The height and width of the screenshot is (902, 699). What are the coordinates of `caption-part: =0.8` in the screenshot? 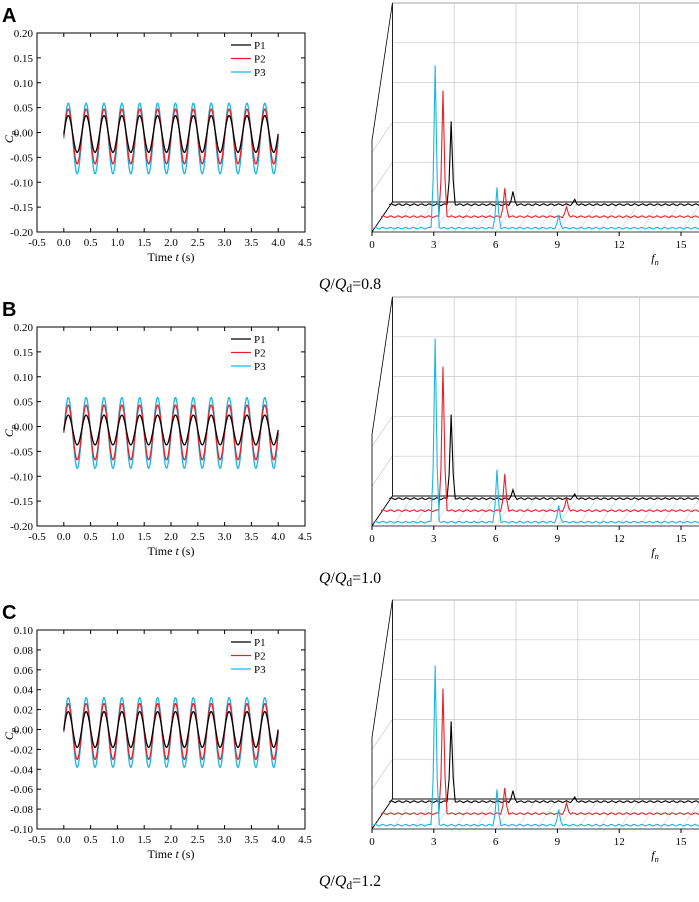 It's located at (366, 284).